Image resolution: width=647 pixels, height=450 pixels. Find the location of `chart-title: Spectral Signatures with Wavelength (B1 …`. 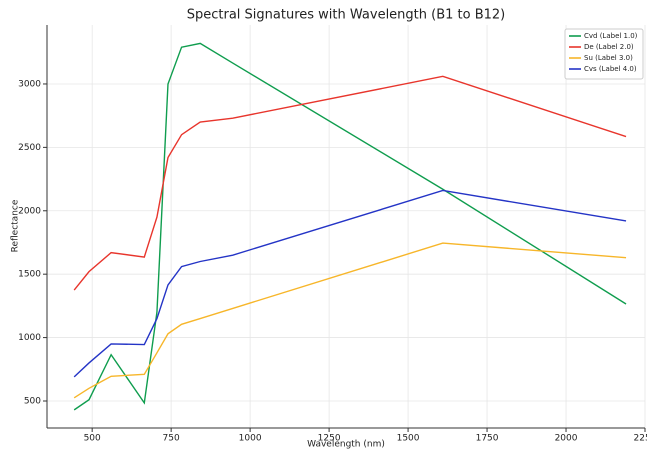

chart-title: Spectral Signatures with Wavelength (B1 … is located at coordinates (346, 15).